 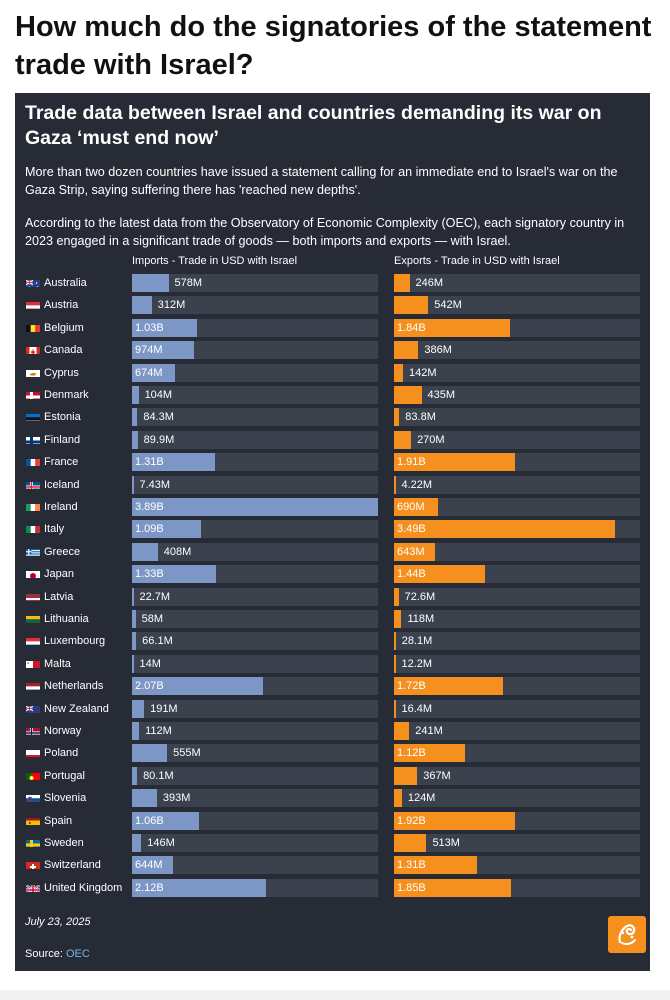 I want to click on imports-value-label: 112M, so click(x=158, y=731).